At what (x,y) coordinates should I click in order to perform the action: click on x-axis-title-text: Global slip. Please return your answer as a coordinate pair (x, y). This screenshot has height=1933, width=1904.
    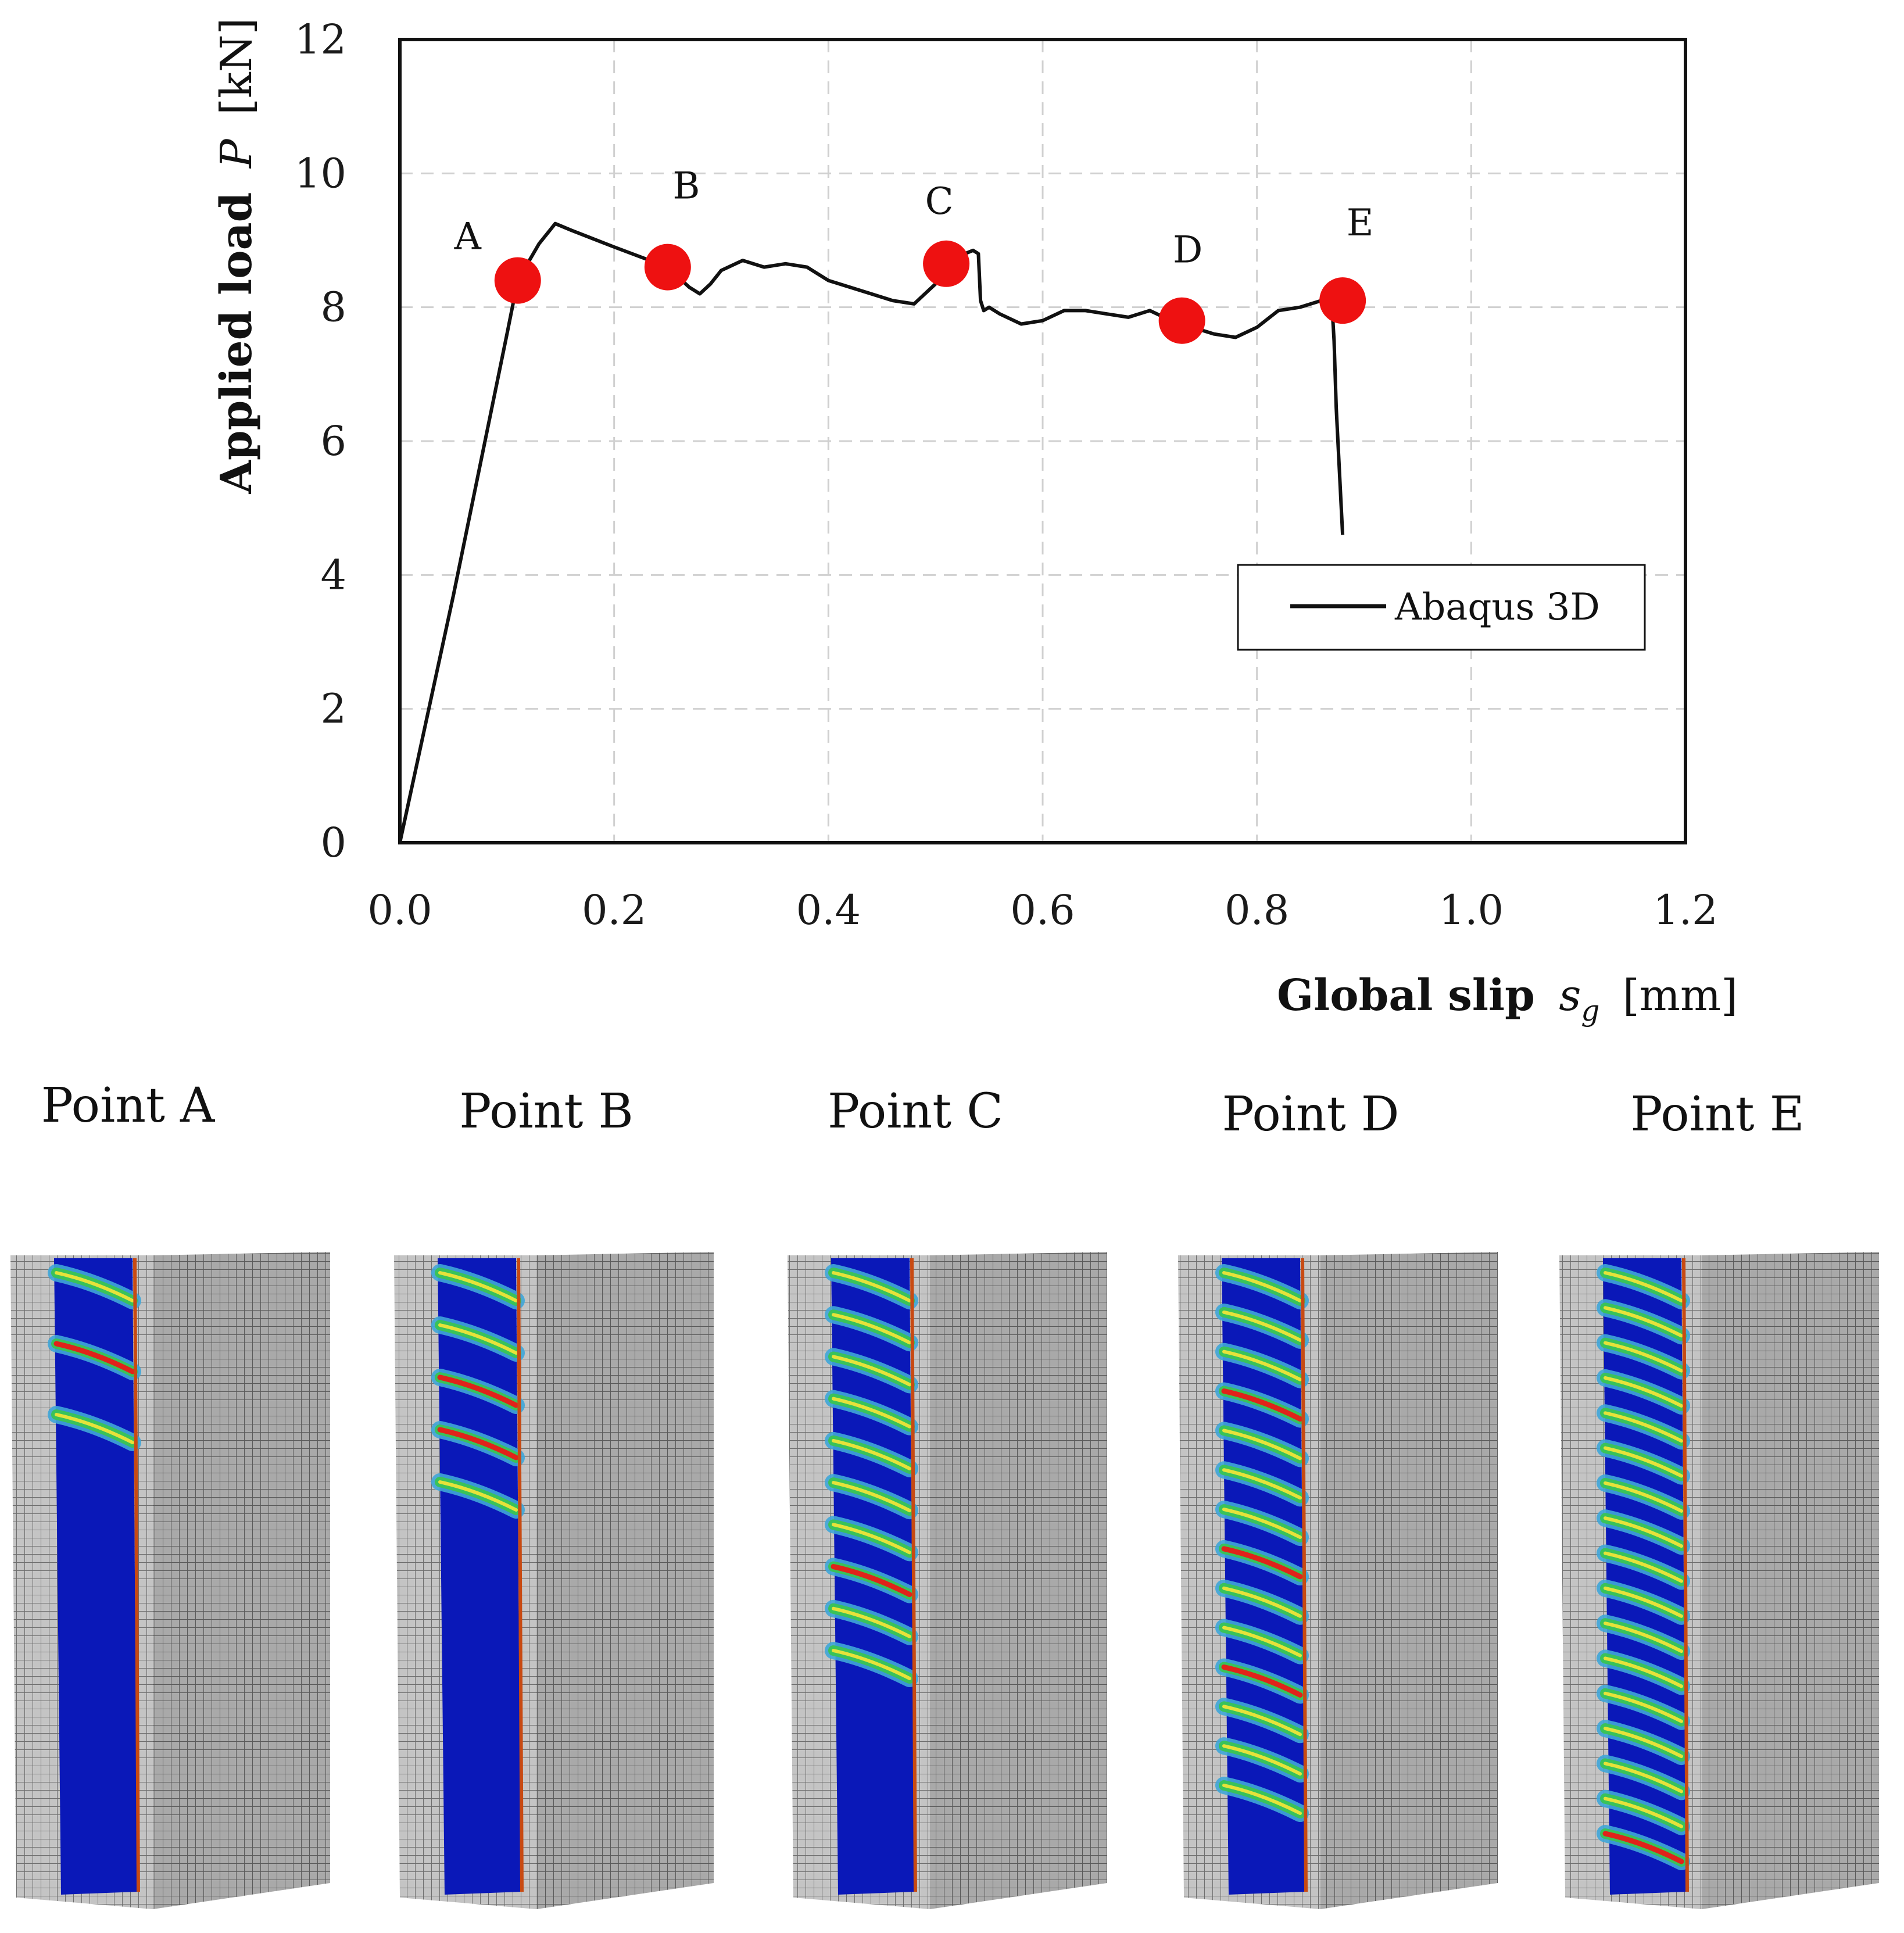
    Looking at the image, I should click on (1406, 996).